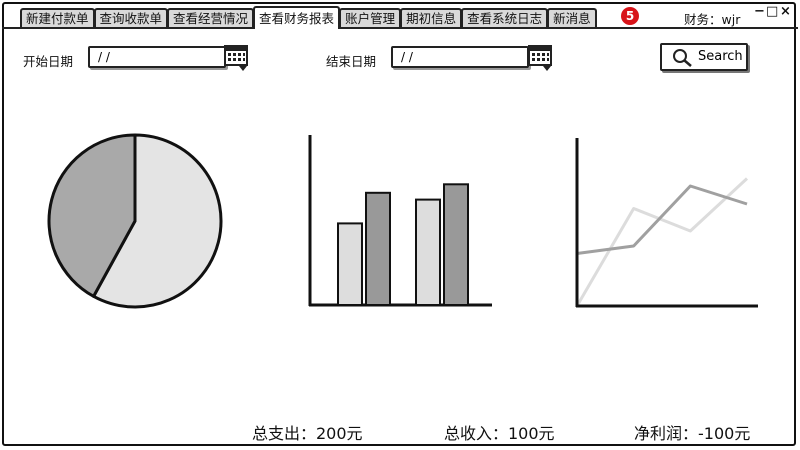 The height and width of the screenshot is (450, 800). What do you see at coordinates (431, 18) in the screenshot?
I see `tab-initial-info: 期初信息` at bounding box center [431, 18].